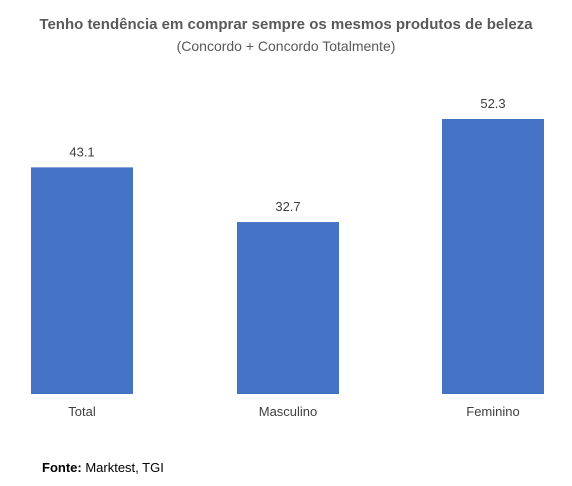  I want to click on source-label: Fonte:, so click(62, 467).